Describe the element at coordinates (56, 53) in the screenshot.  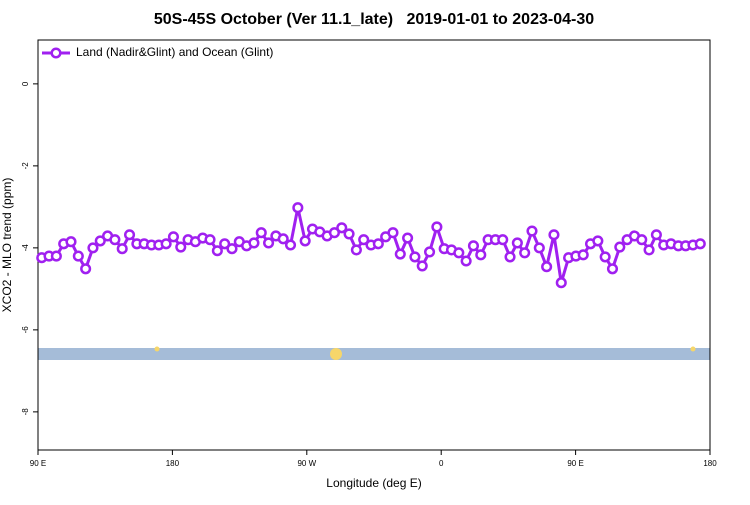
I see `legend-marker` at that location.